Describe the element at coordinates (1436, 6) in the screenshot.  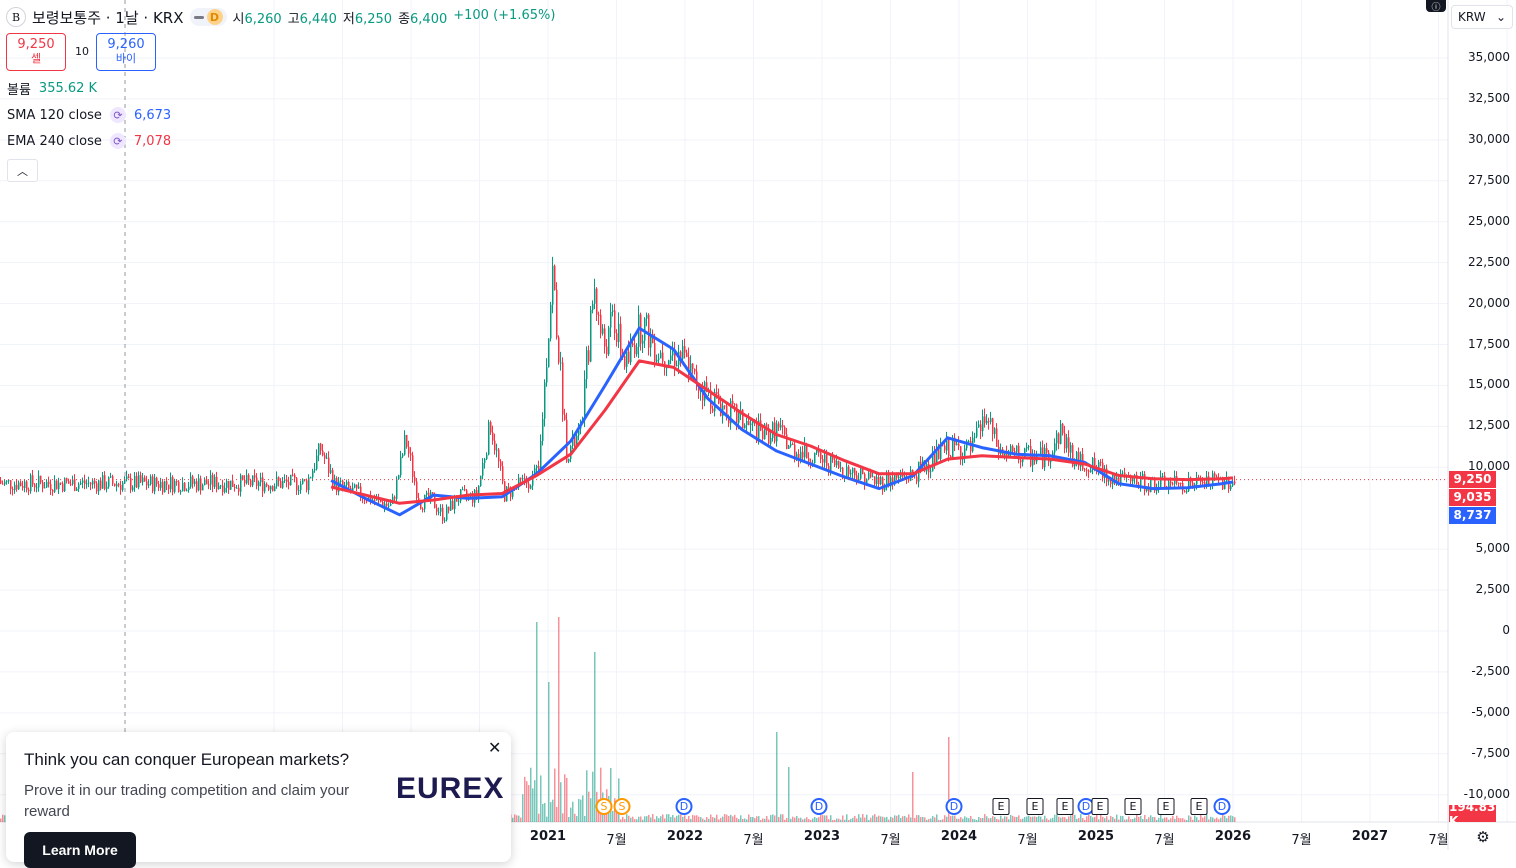
I see `info-icon: ⓘ` at that location.